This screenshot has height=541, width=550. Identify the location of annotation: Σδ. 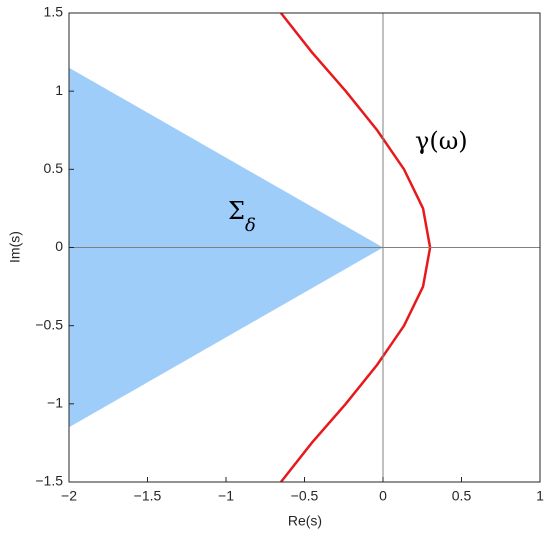
(242, 217).